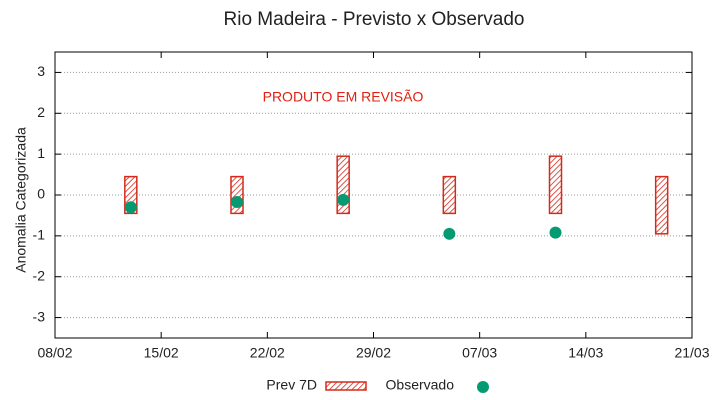 Image resolution: width=720 pixels, height=400 pixels. Describe the element at coordinates (39, 275) in the screenshot. I see `y-tick-label: -2` at that location.